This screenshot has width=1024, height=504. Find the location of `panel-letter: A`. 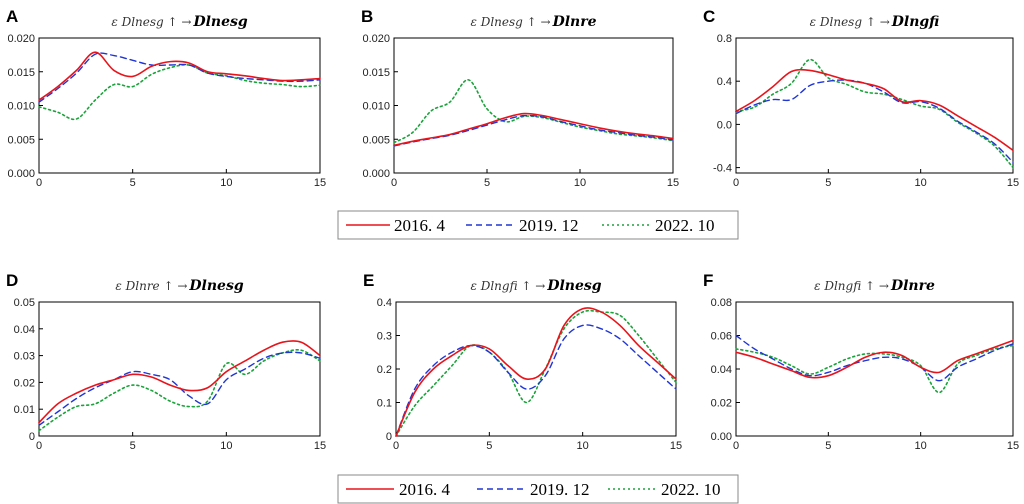

panel-letter: A is located at coordinates (12, 16).